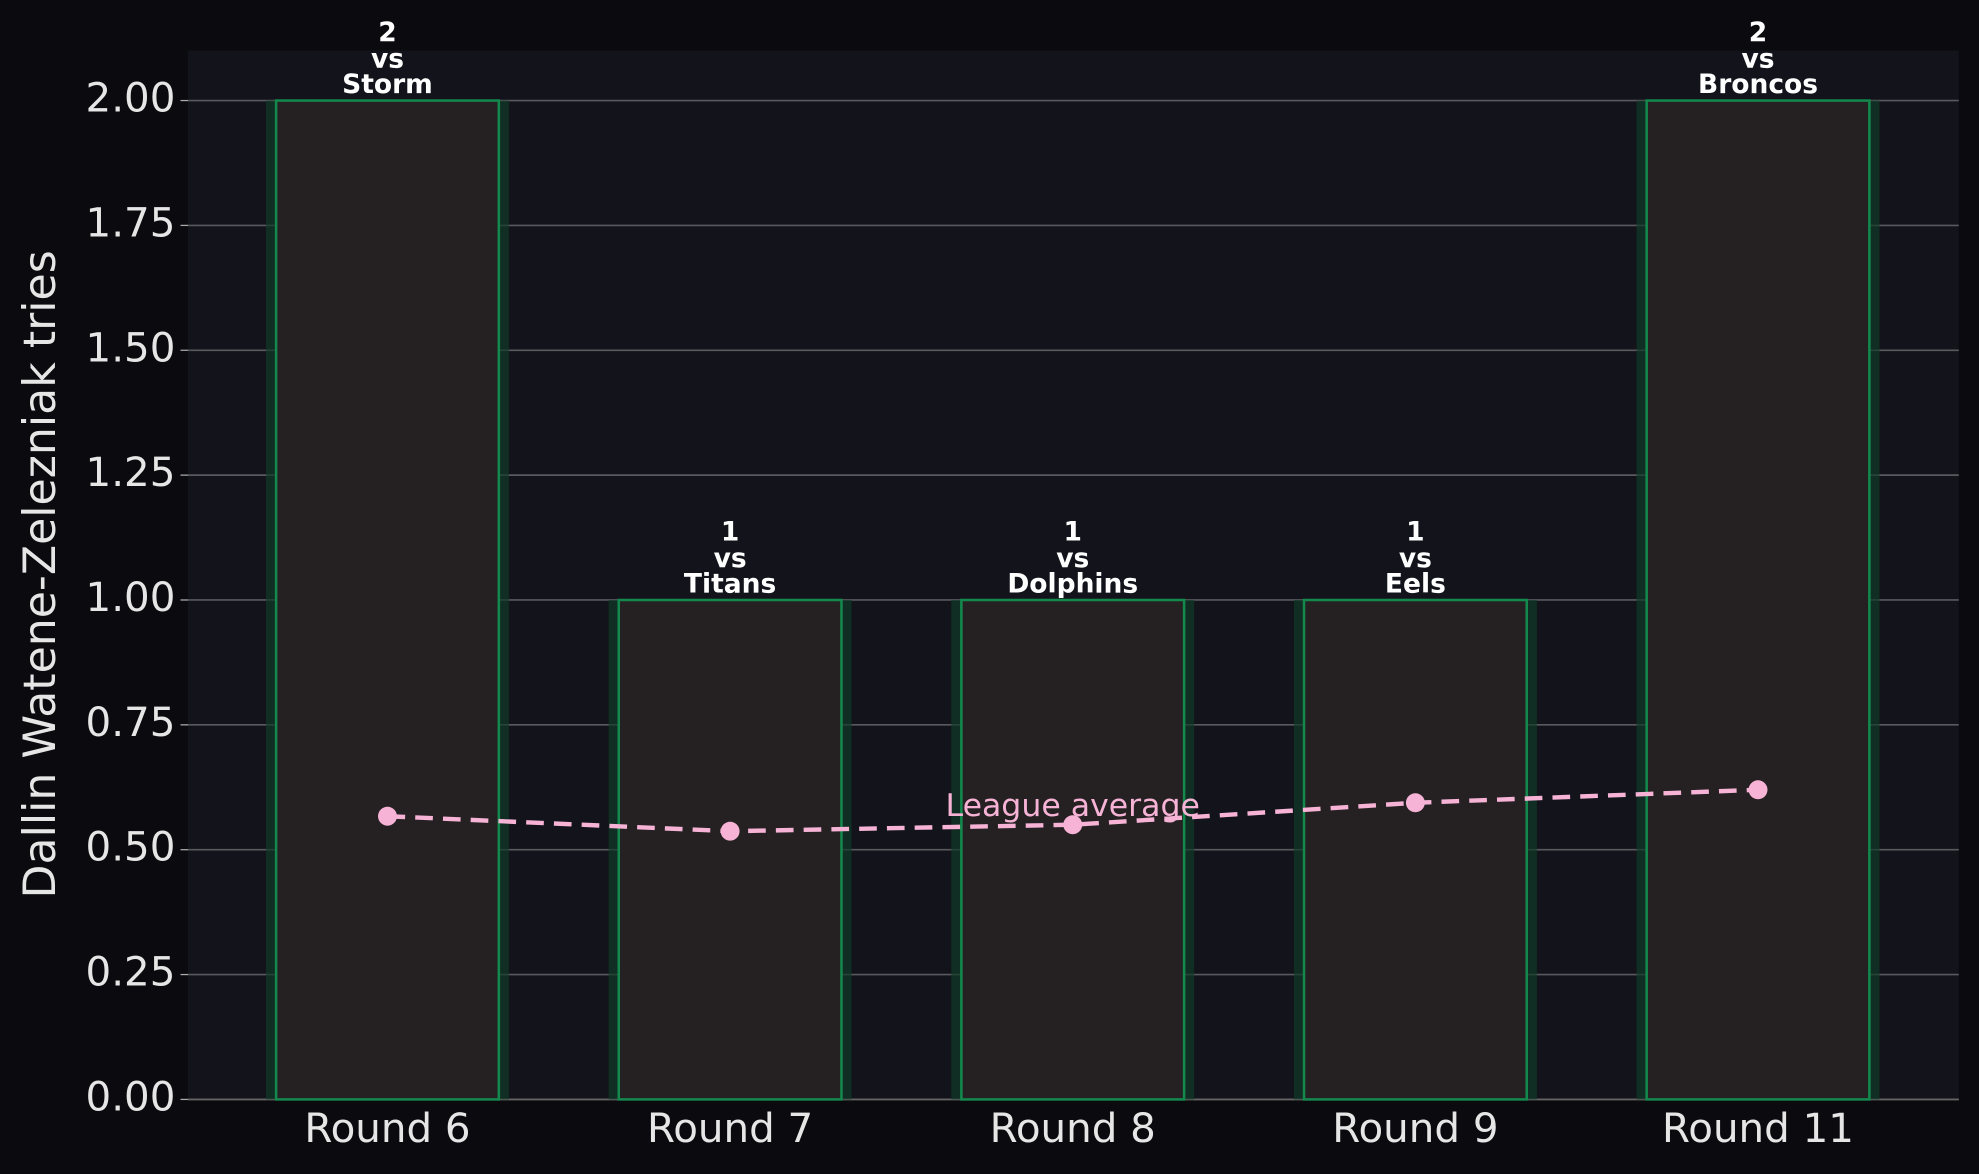 The width and height of the screenshot is (1979, 1174). Describe the element at coordinates (730, 1128) in the screenshot. I see `x-tick-label: Round 7` at that location.